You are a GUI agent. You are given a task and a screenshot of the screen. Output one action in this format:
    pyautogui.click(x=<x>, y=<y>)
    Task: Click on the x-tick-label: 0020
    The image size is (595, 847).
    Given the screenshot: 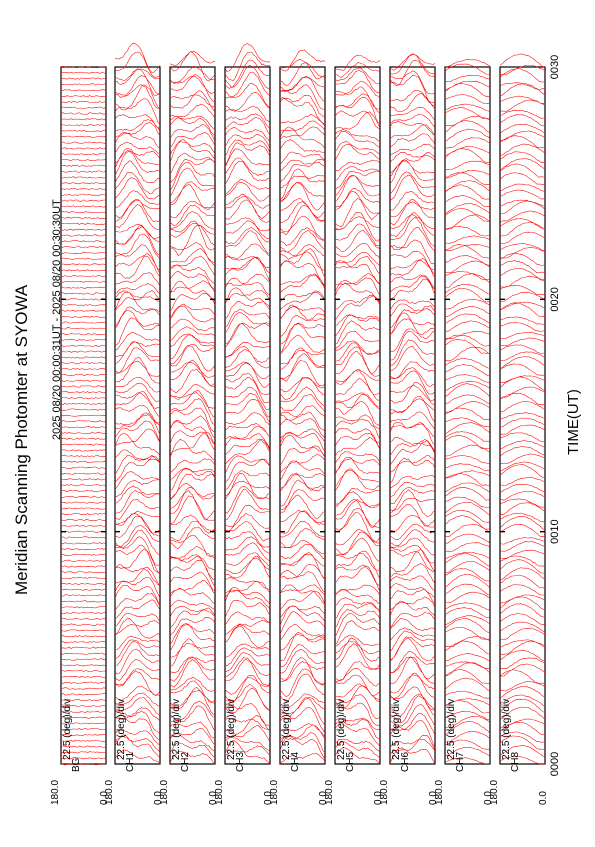 What is the action you would take?
    pyautogui.click(x=555, y=299)
    